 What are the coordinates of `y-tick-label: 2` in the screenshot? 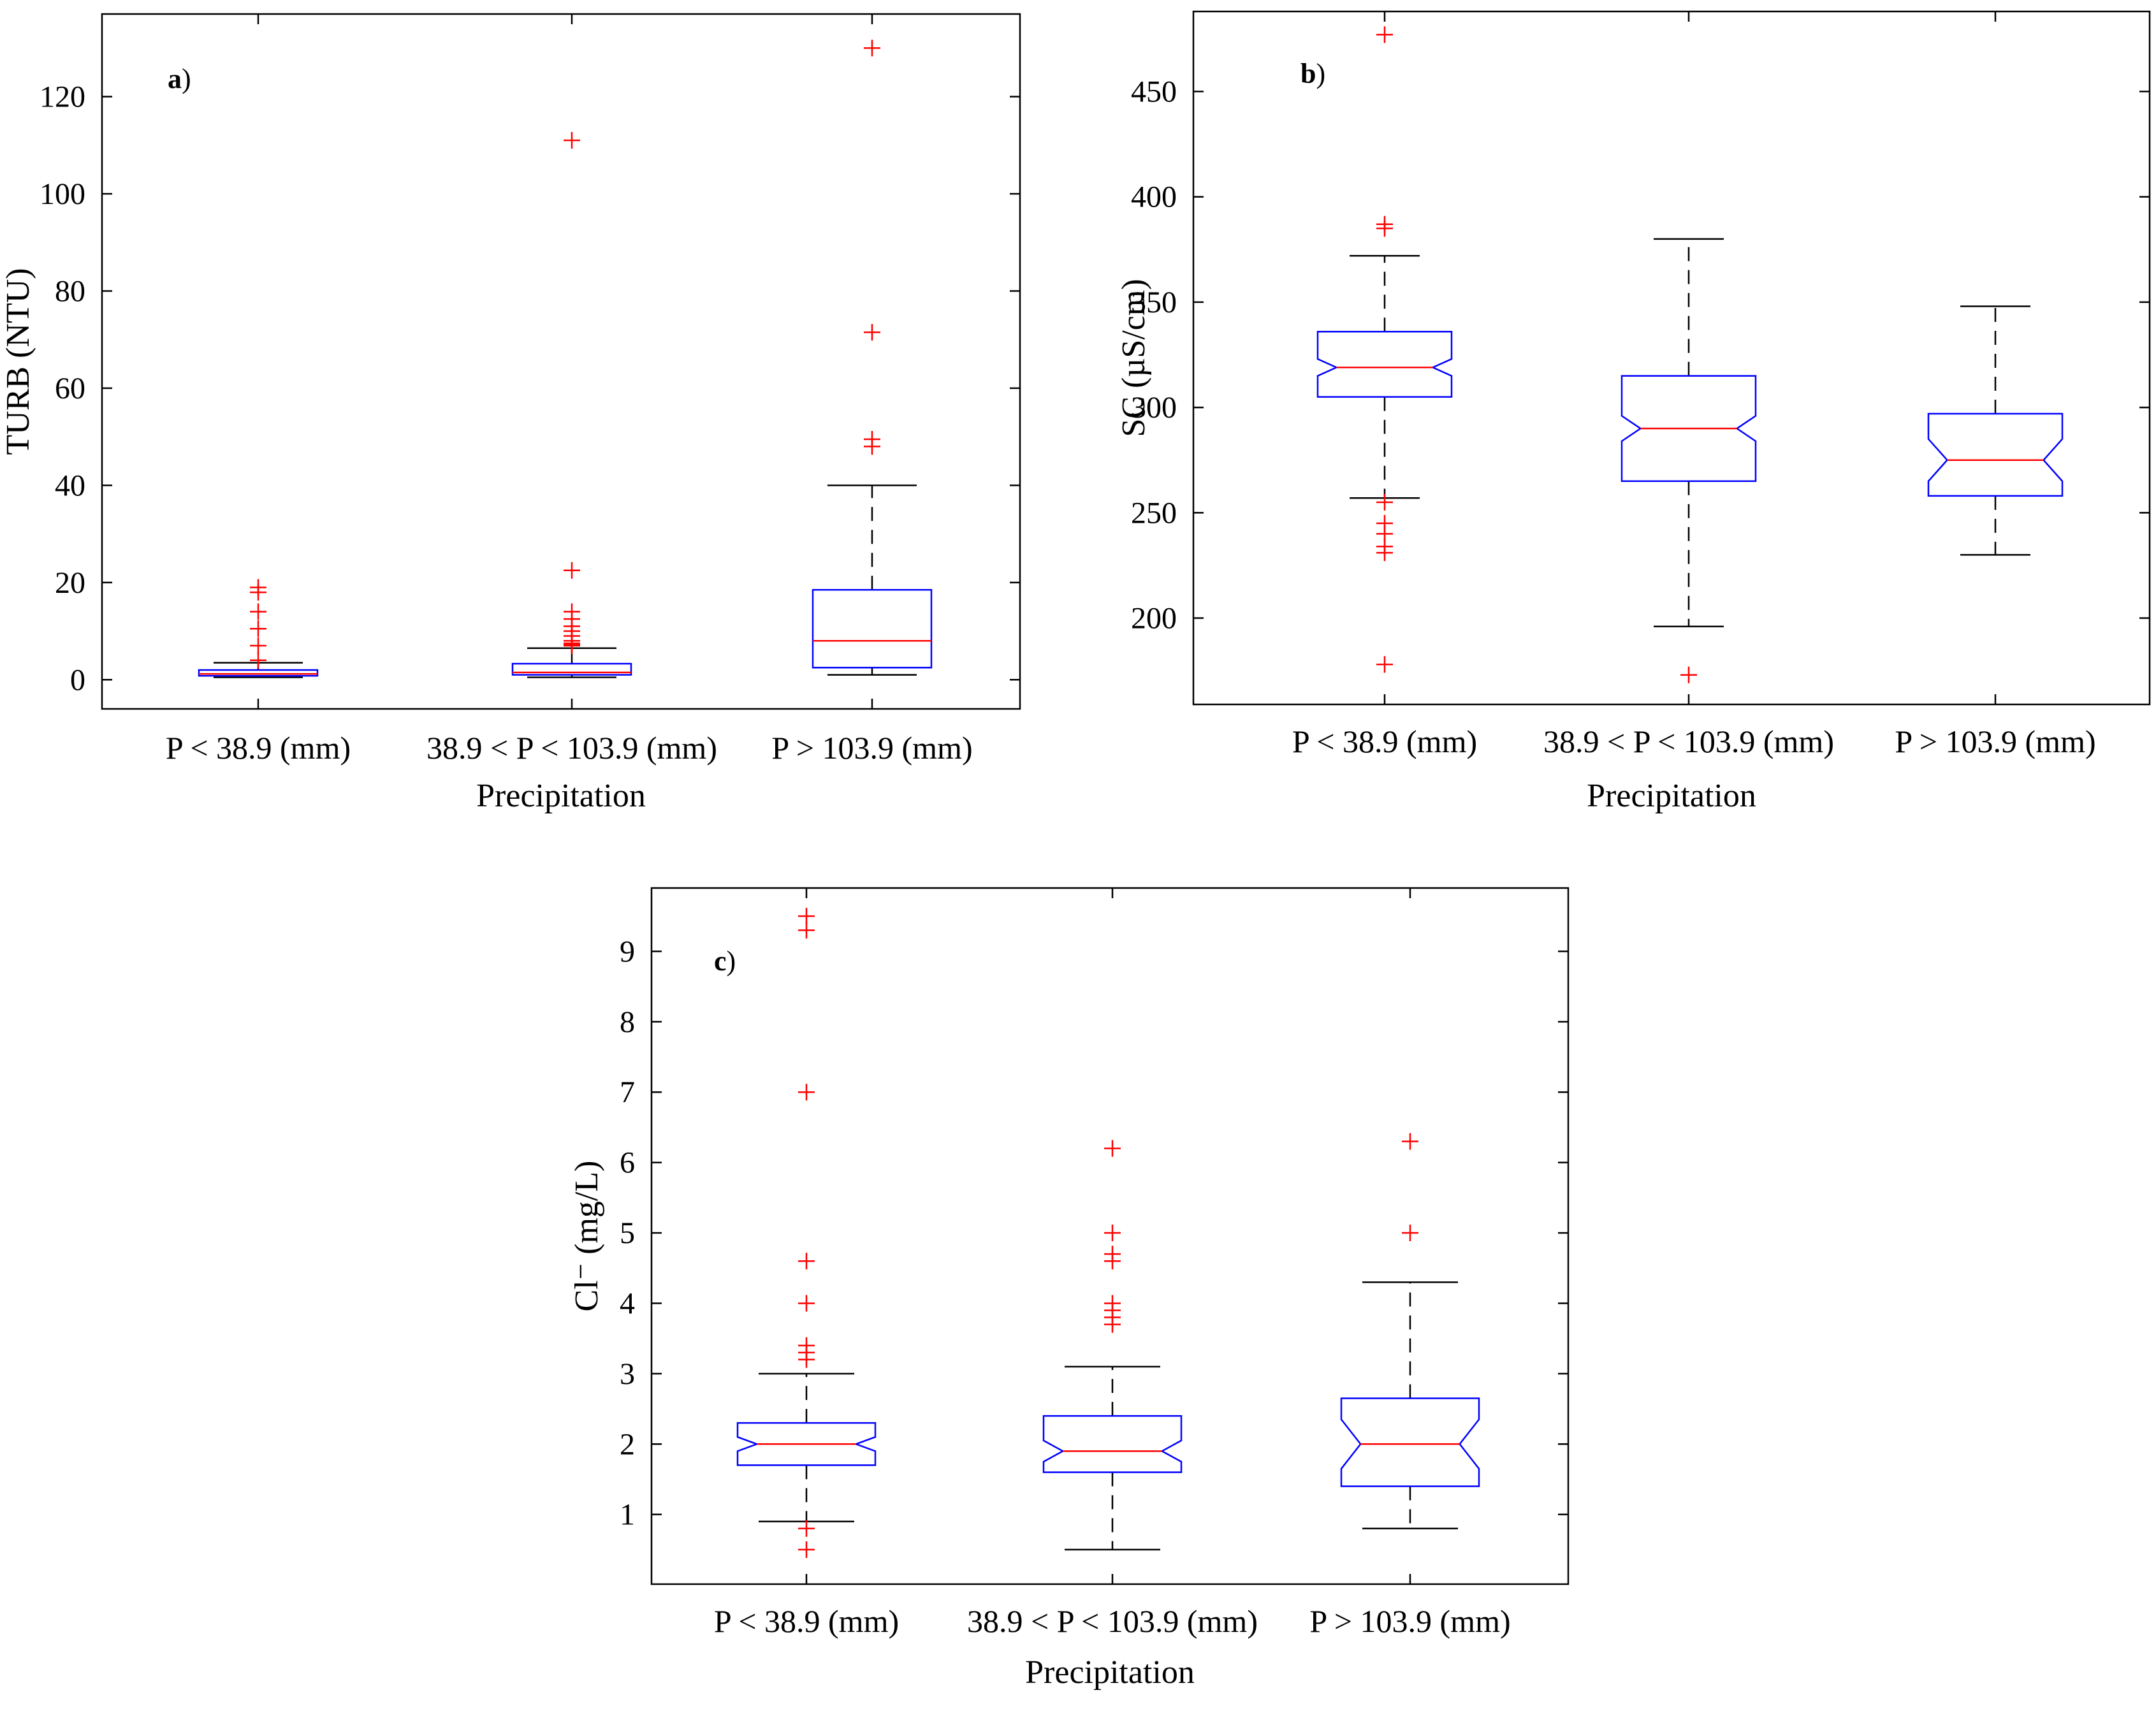 It's located at (627, 1444).